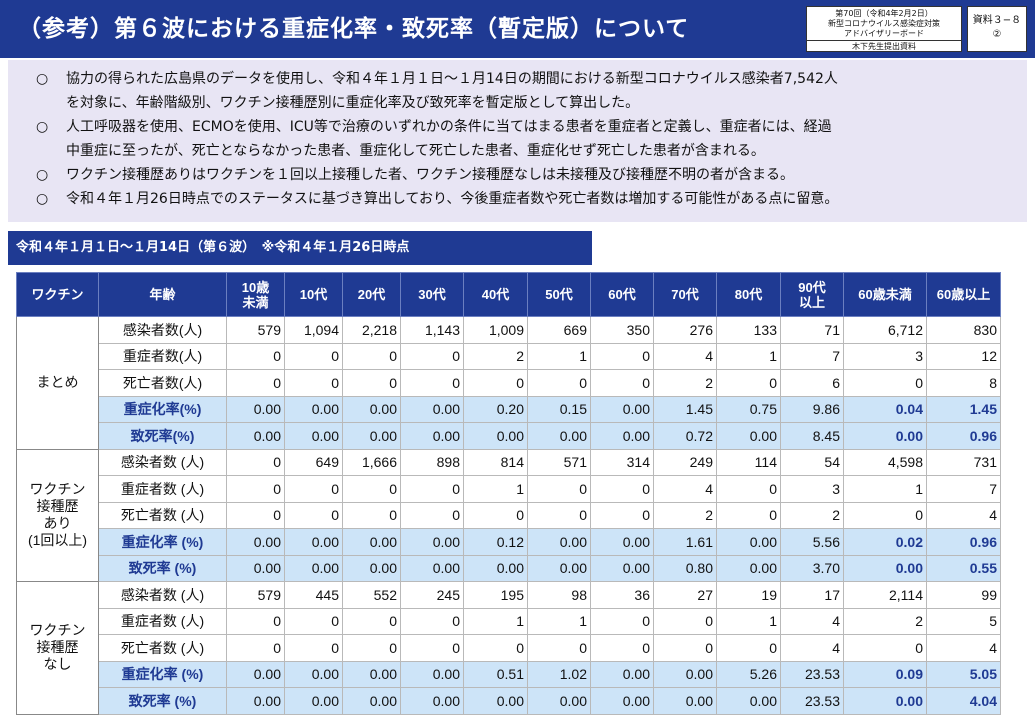 The width and height of the screenshot is (1035, 715). What do you see at coordinates (812, 436) in the screenshot?
I see `table-cell: 8.45` at bounding box center [812, 436].